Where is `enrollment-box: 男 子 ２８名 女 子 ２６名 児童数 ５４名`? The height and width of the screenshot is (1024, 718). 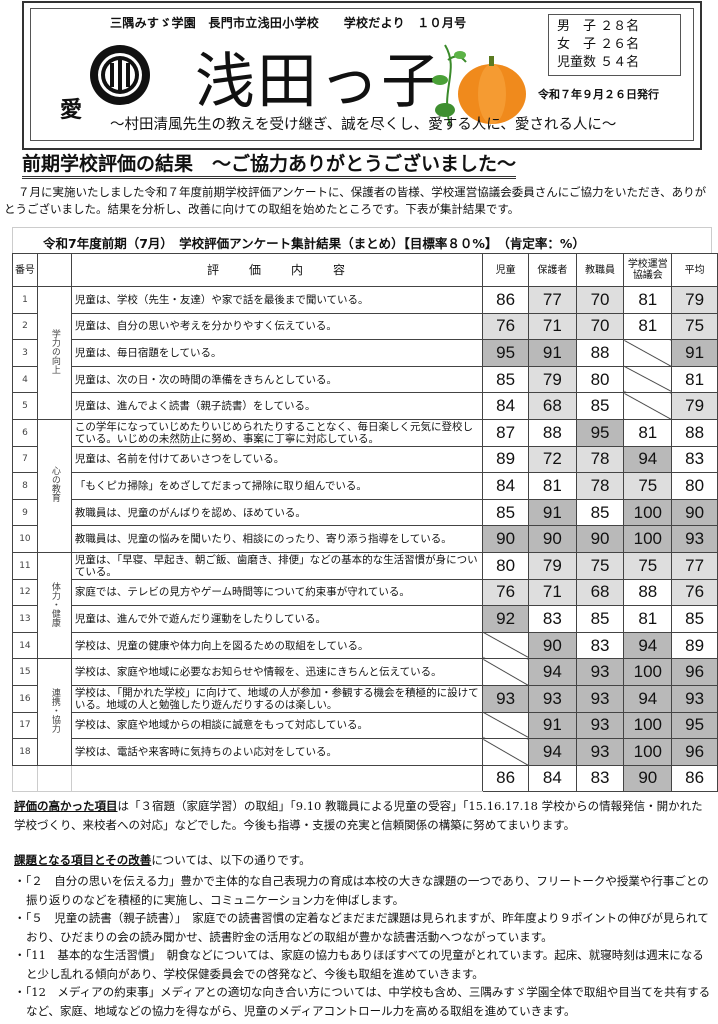 enrollment-box: 男 子 ２８名 女 子 ２６名 児童数 ５４名 is located at coordinates (614, 45).